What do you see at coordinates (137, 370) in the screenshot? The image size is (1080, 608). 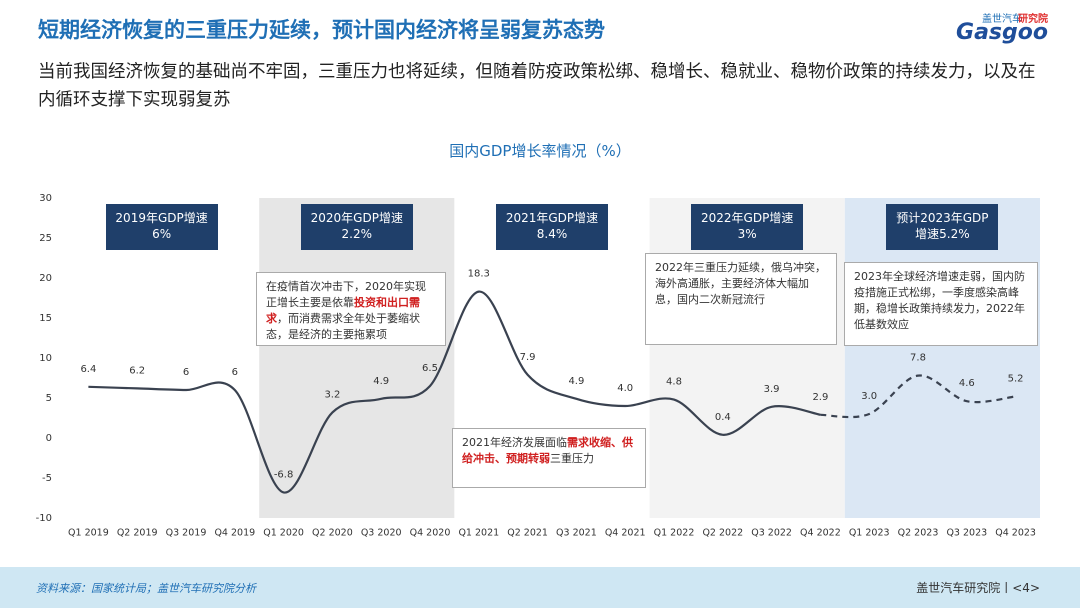 I see `data-label: 6.2` at bounding box center [137, 370].